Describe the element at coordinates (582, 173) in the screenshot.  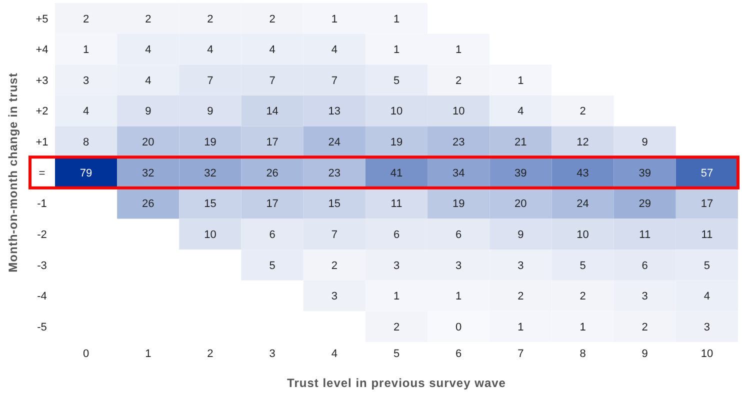
I see `data-label: 43` at that location.